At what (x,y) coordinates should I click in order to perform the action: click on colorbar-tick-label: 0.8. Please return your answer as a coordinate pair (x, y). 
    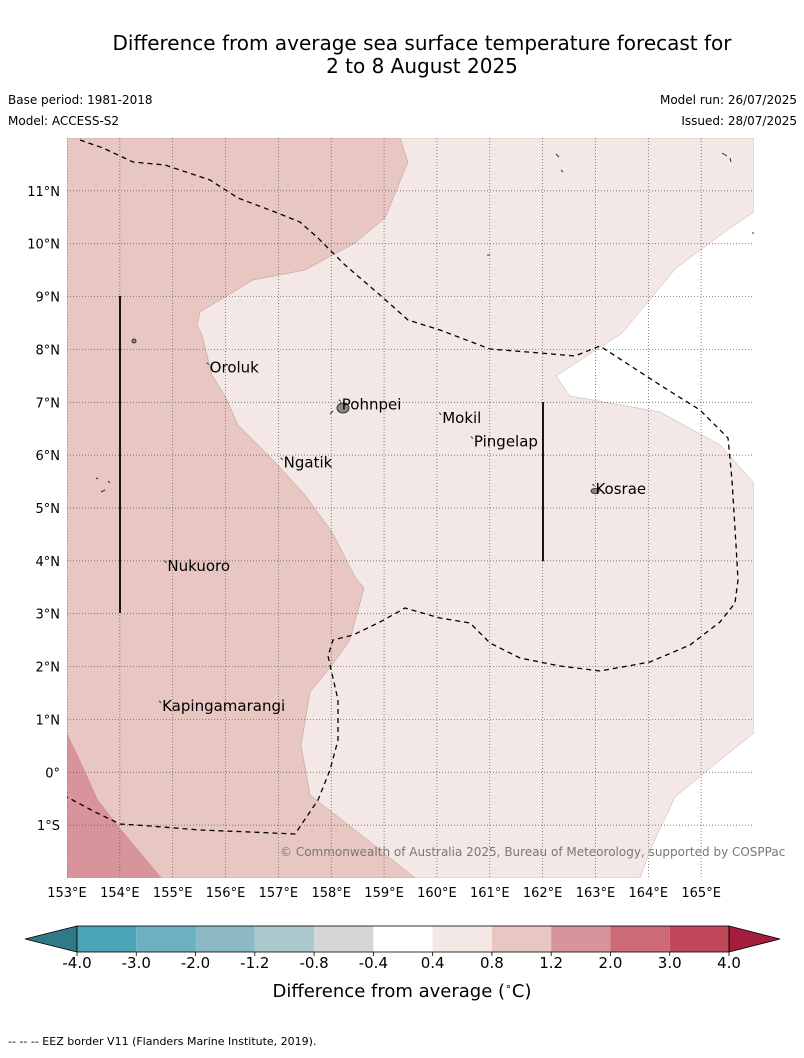
    Looking at the image, I should click on (492, 963).